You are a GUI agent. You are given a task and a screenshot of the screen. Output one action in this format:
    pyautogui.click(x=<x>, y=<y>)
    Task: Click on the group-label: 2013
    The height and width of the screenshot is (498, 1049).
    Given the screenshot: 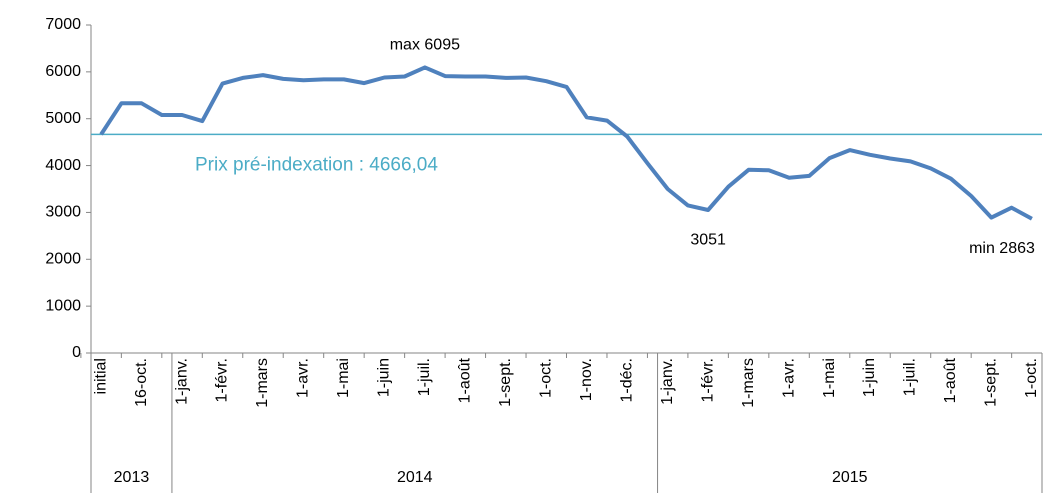 What is the action you would take?
    pyautogui.click(x=132, y=477)
    